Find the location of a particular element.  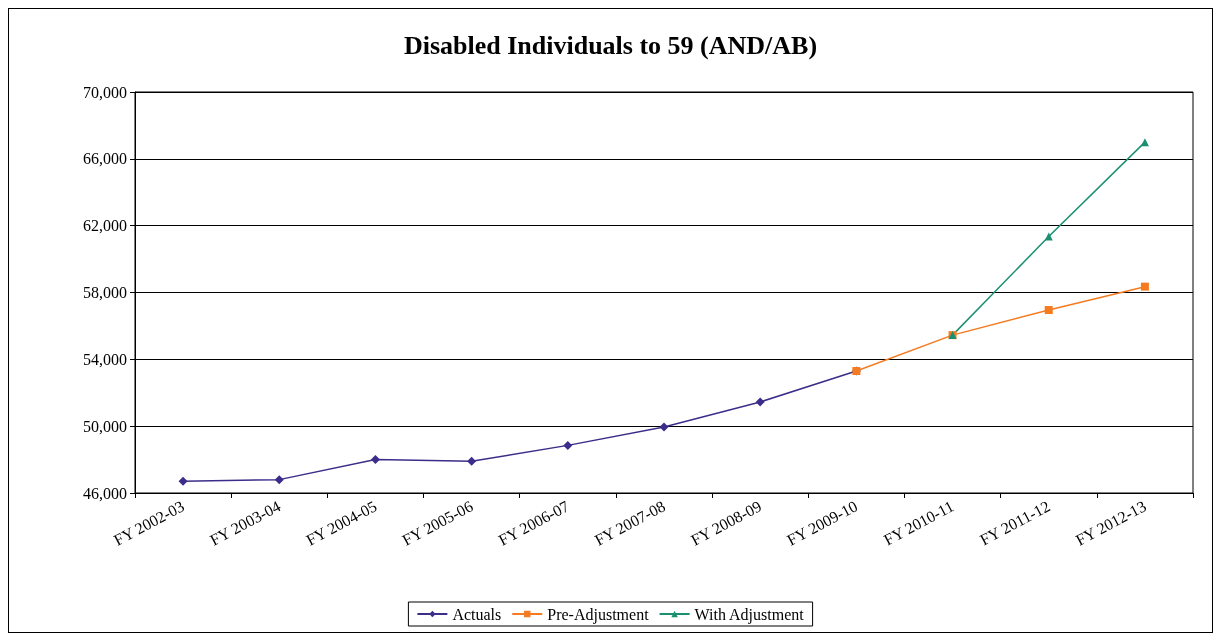

chart-title: Disabled Individuals to 59 (AND/AB) is located at coordinates (610, 45).